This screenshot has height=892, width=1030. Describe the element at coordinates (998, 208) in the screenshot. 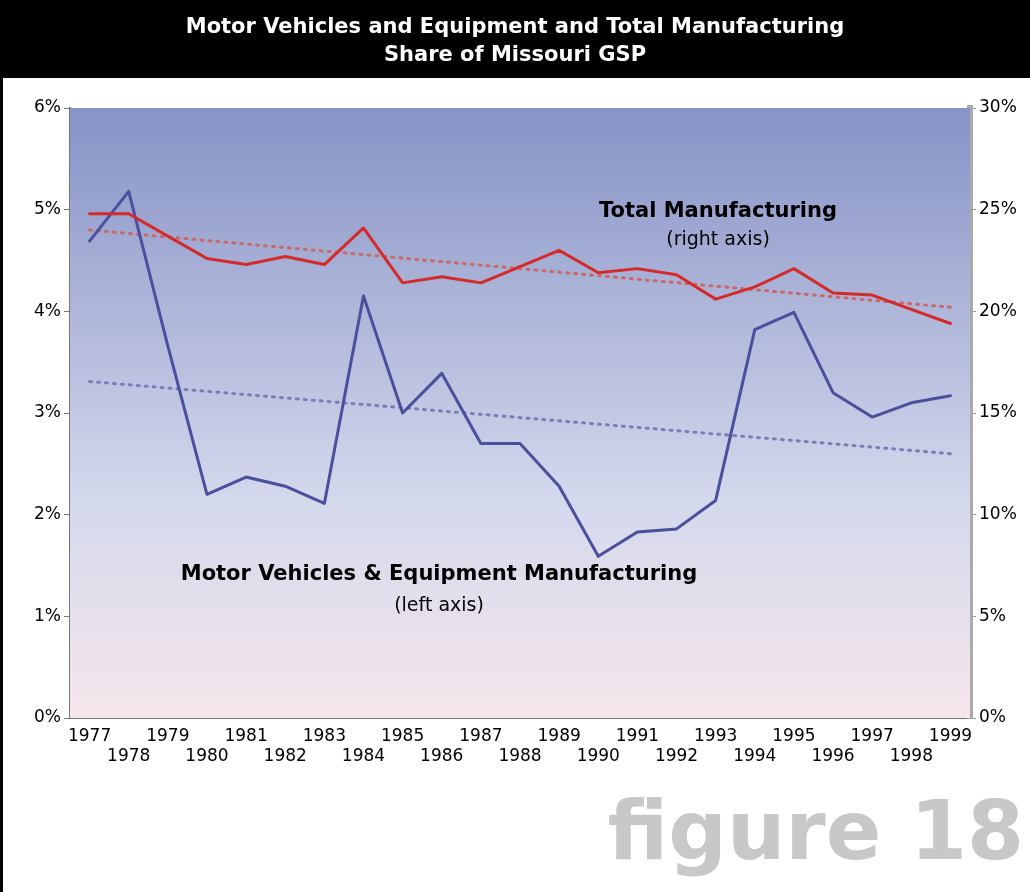

I see `y2-tick-label: 25%` at that location.